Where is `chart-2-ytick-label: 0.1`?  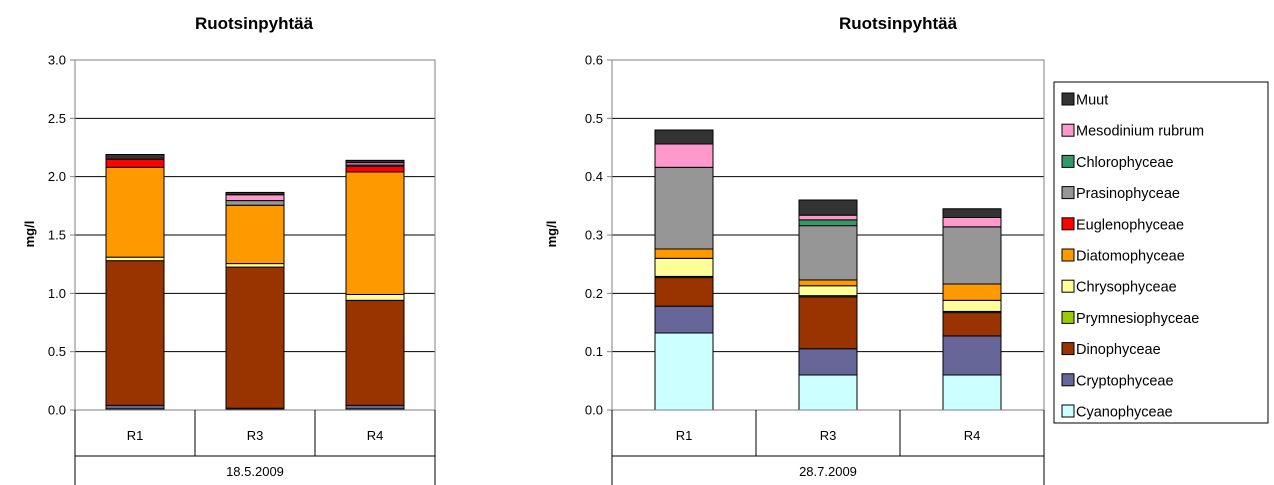
chart-2-ytick-label: 0.1 is located at coordinates (594, 351).